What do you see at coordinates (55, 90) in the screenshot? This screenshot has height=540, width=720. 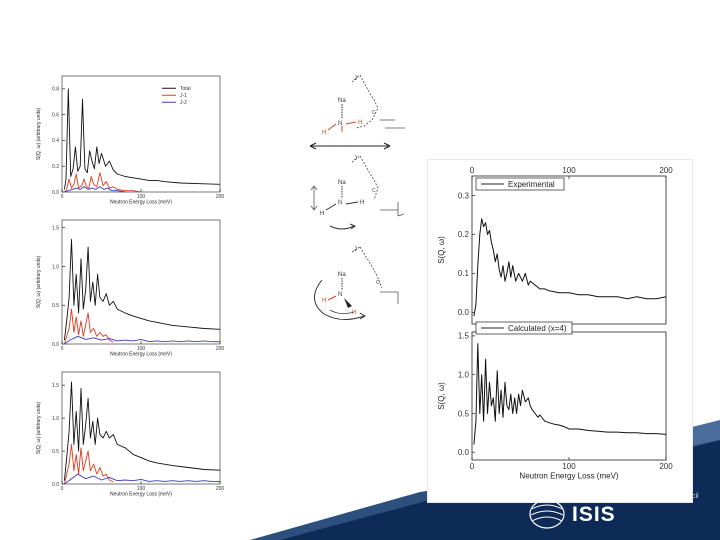 I see `y-tick-label: 0.8` at bounding box center [55, 90].